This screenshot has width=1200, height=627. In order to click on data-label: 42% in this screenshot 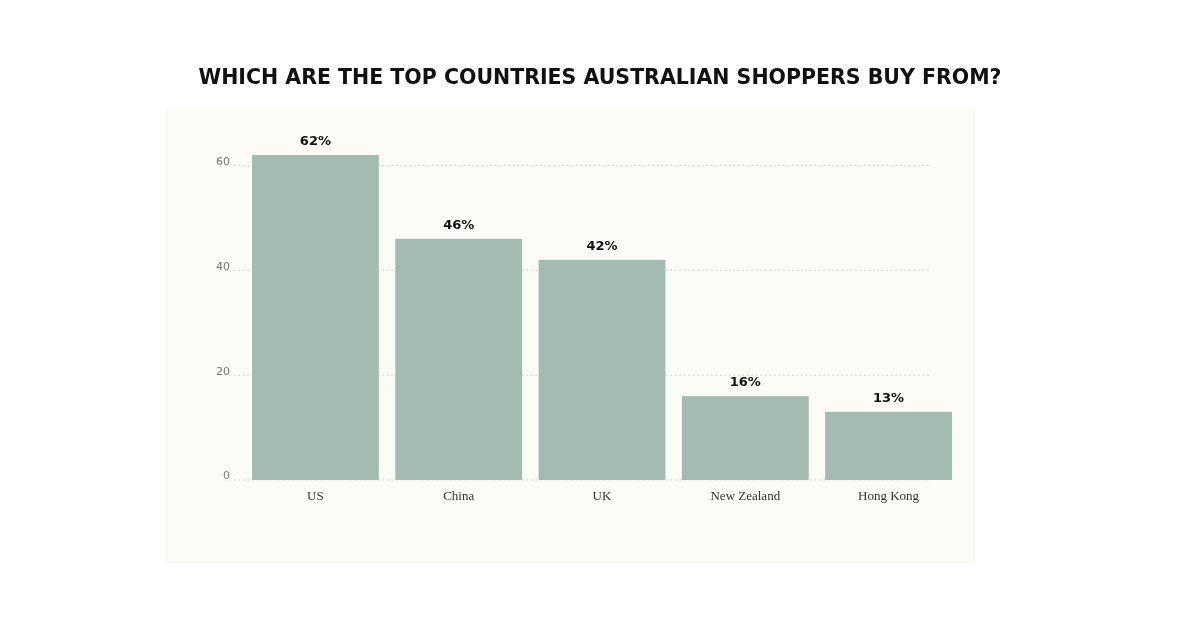, I will do `click(602, 245)`.